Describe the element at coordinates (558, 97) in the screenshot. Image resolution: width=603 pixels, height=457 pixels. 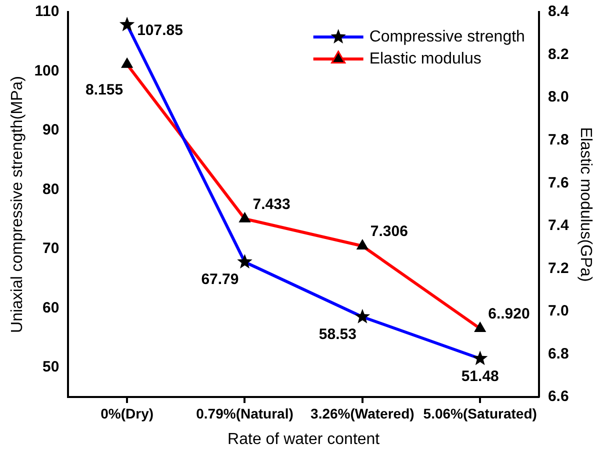
I see `y2-tick-label: 8.0` at that location.